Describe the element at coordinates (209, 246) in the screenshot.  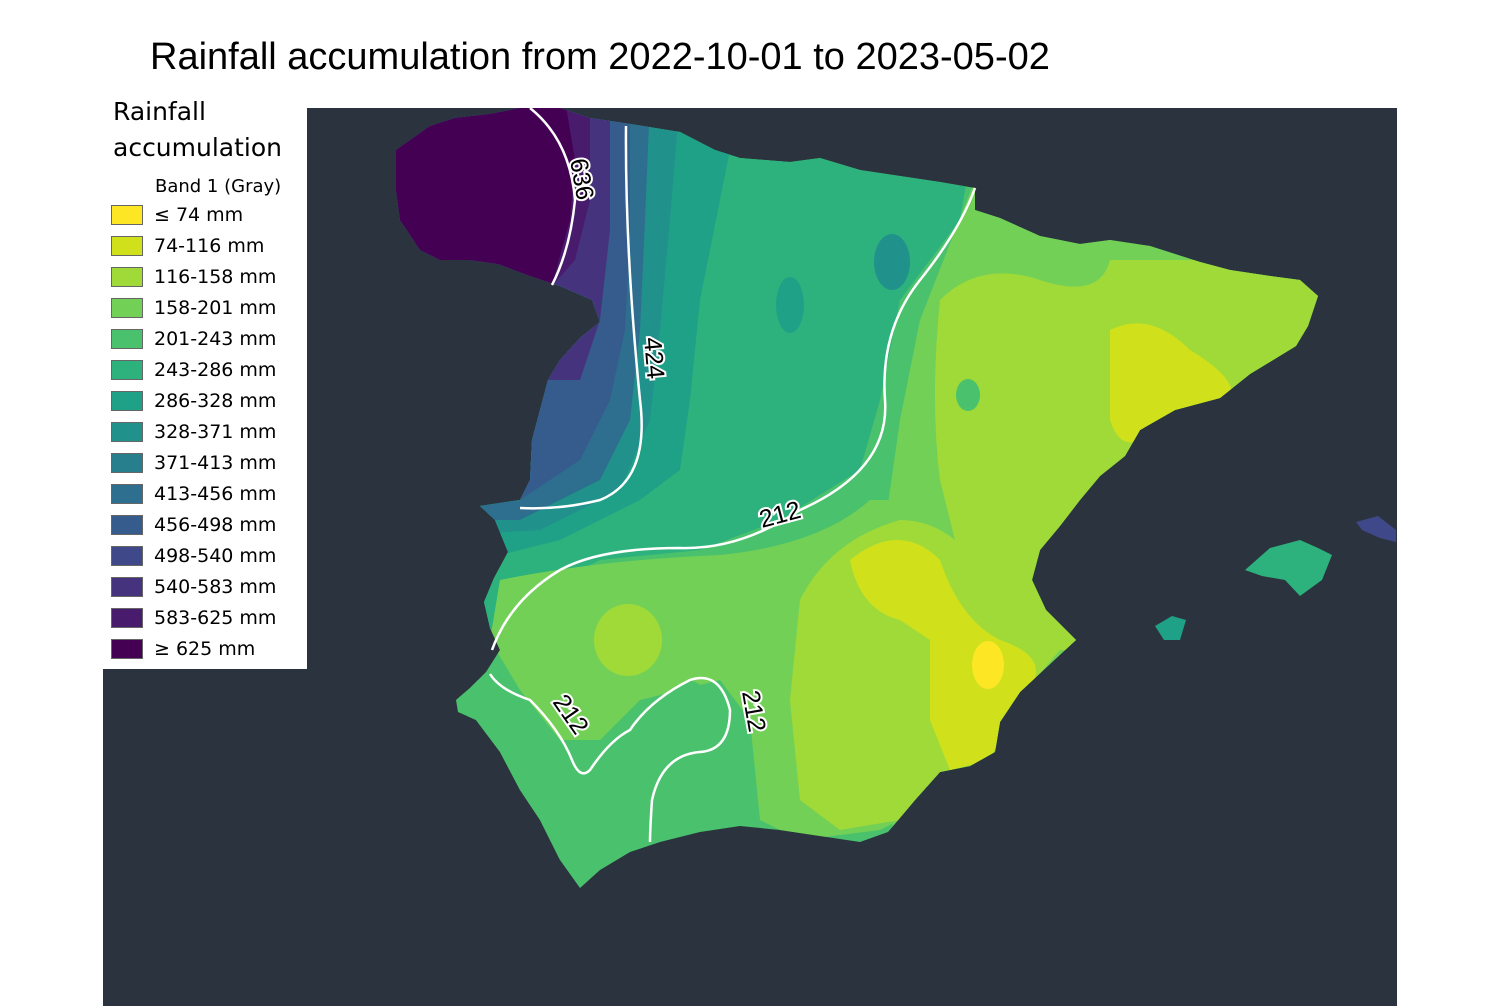
I see `legend-label: 74-116 mm` at that location.